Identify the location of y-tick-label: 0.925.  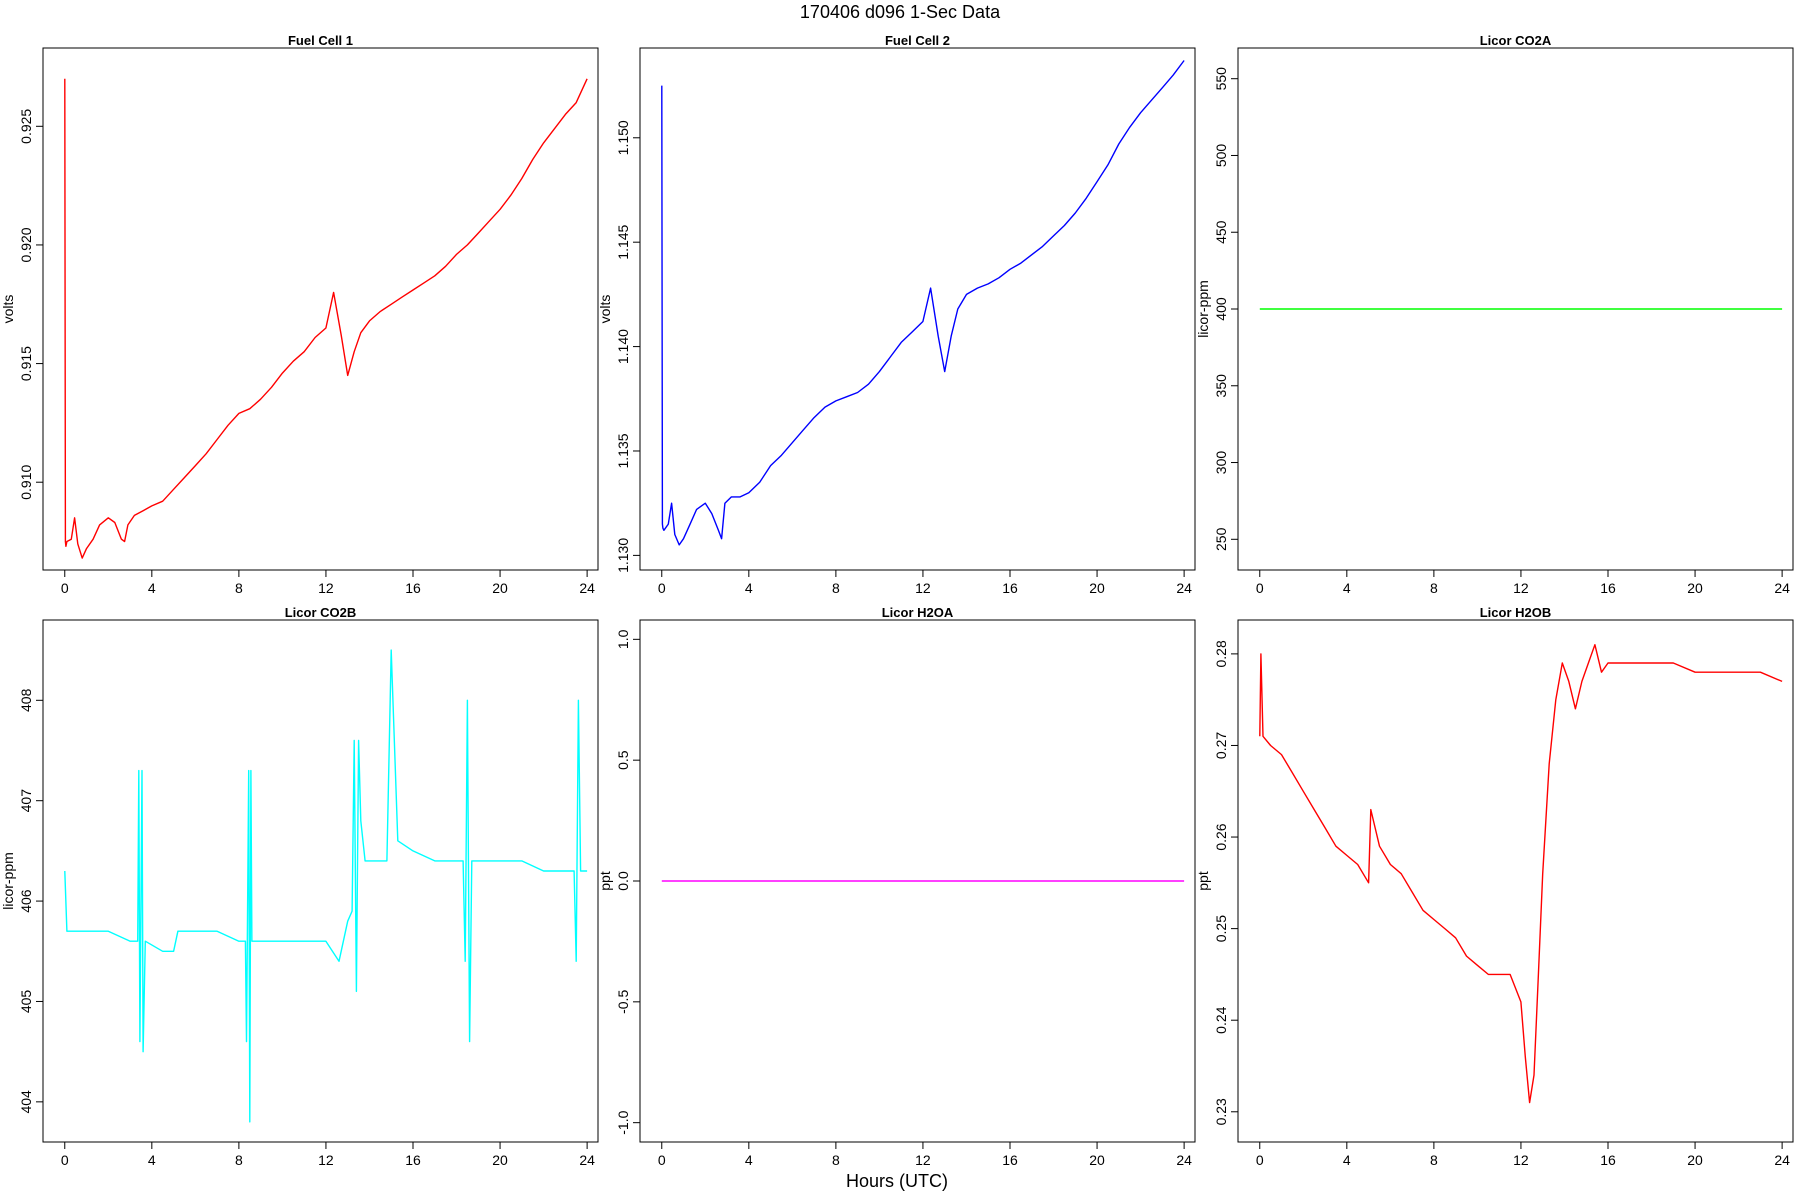
(26, 126).